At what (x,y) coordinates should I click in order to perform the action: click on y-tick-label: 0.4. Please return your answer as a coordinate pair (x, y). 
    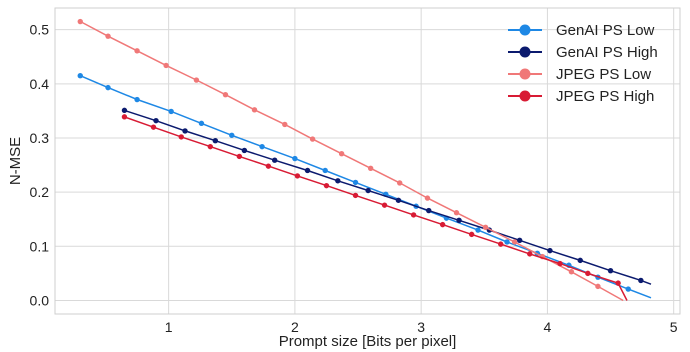
    Looking at the image, I should click on (40, 84).